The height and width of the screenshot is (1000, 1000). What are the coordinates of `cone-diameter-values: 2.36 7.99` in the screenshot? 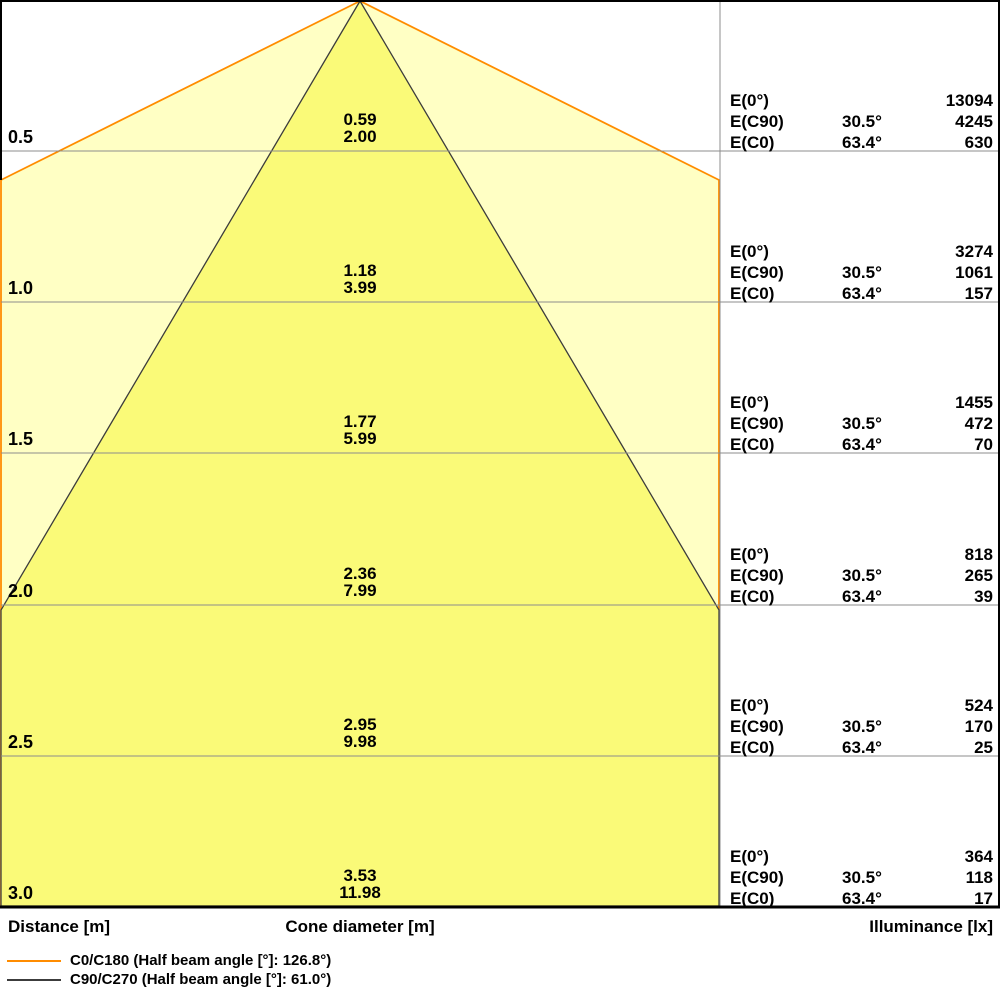 It's located at (360, 582).